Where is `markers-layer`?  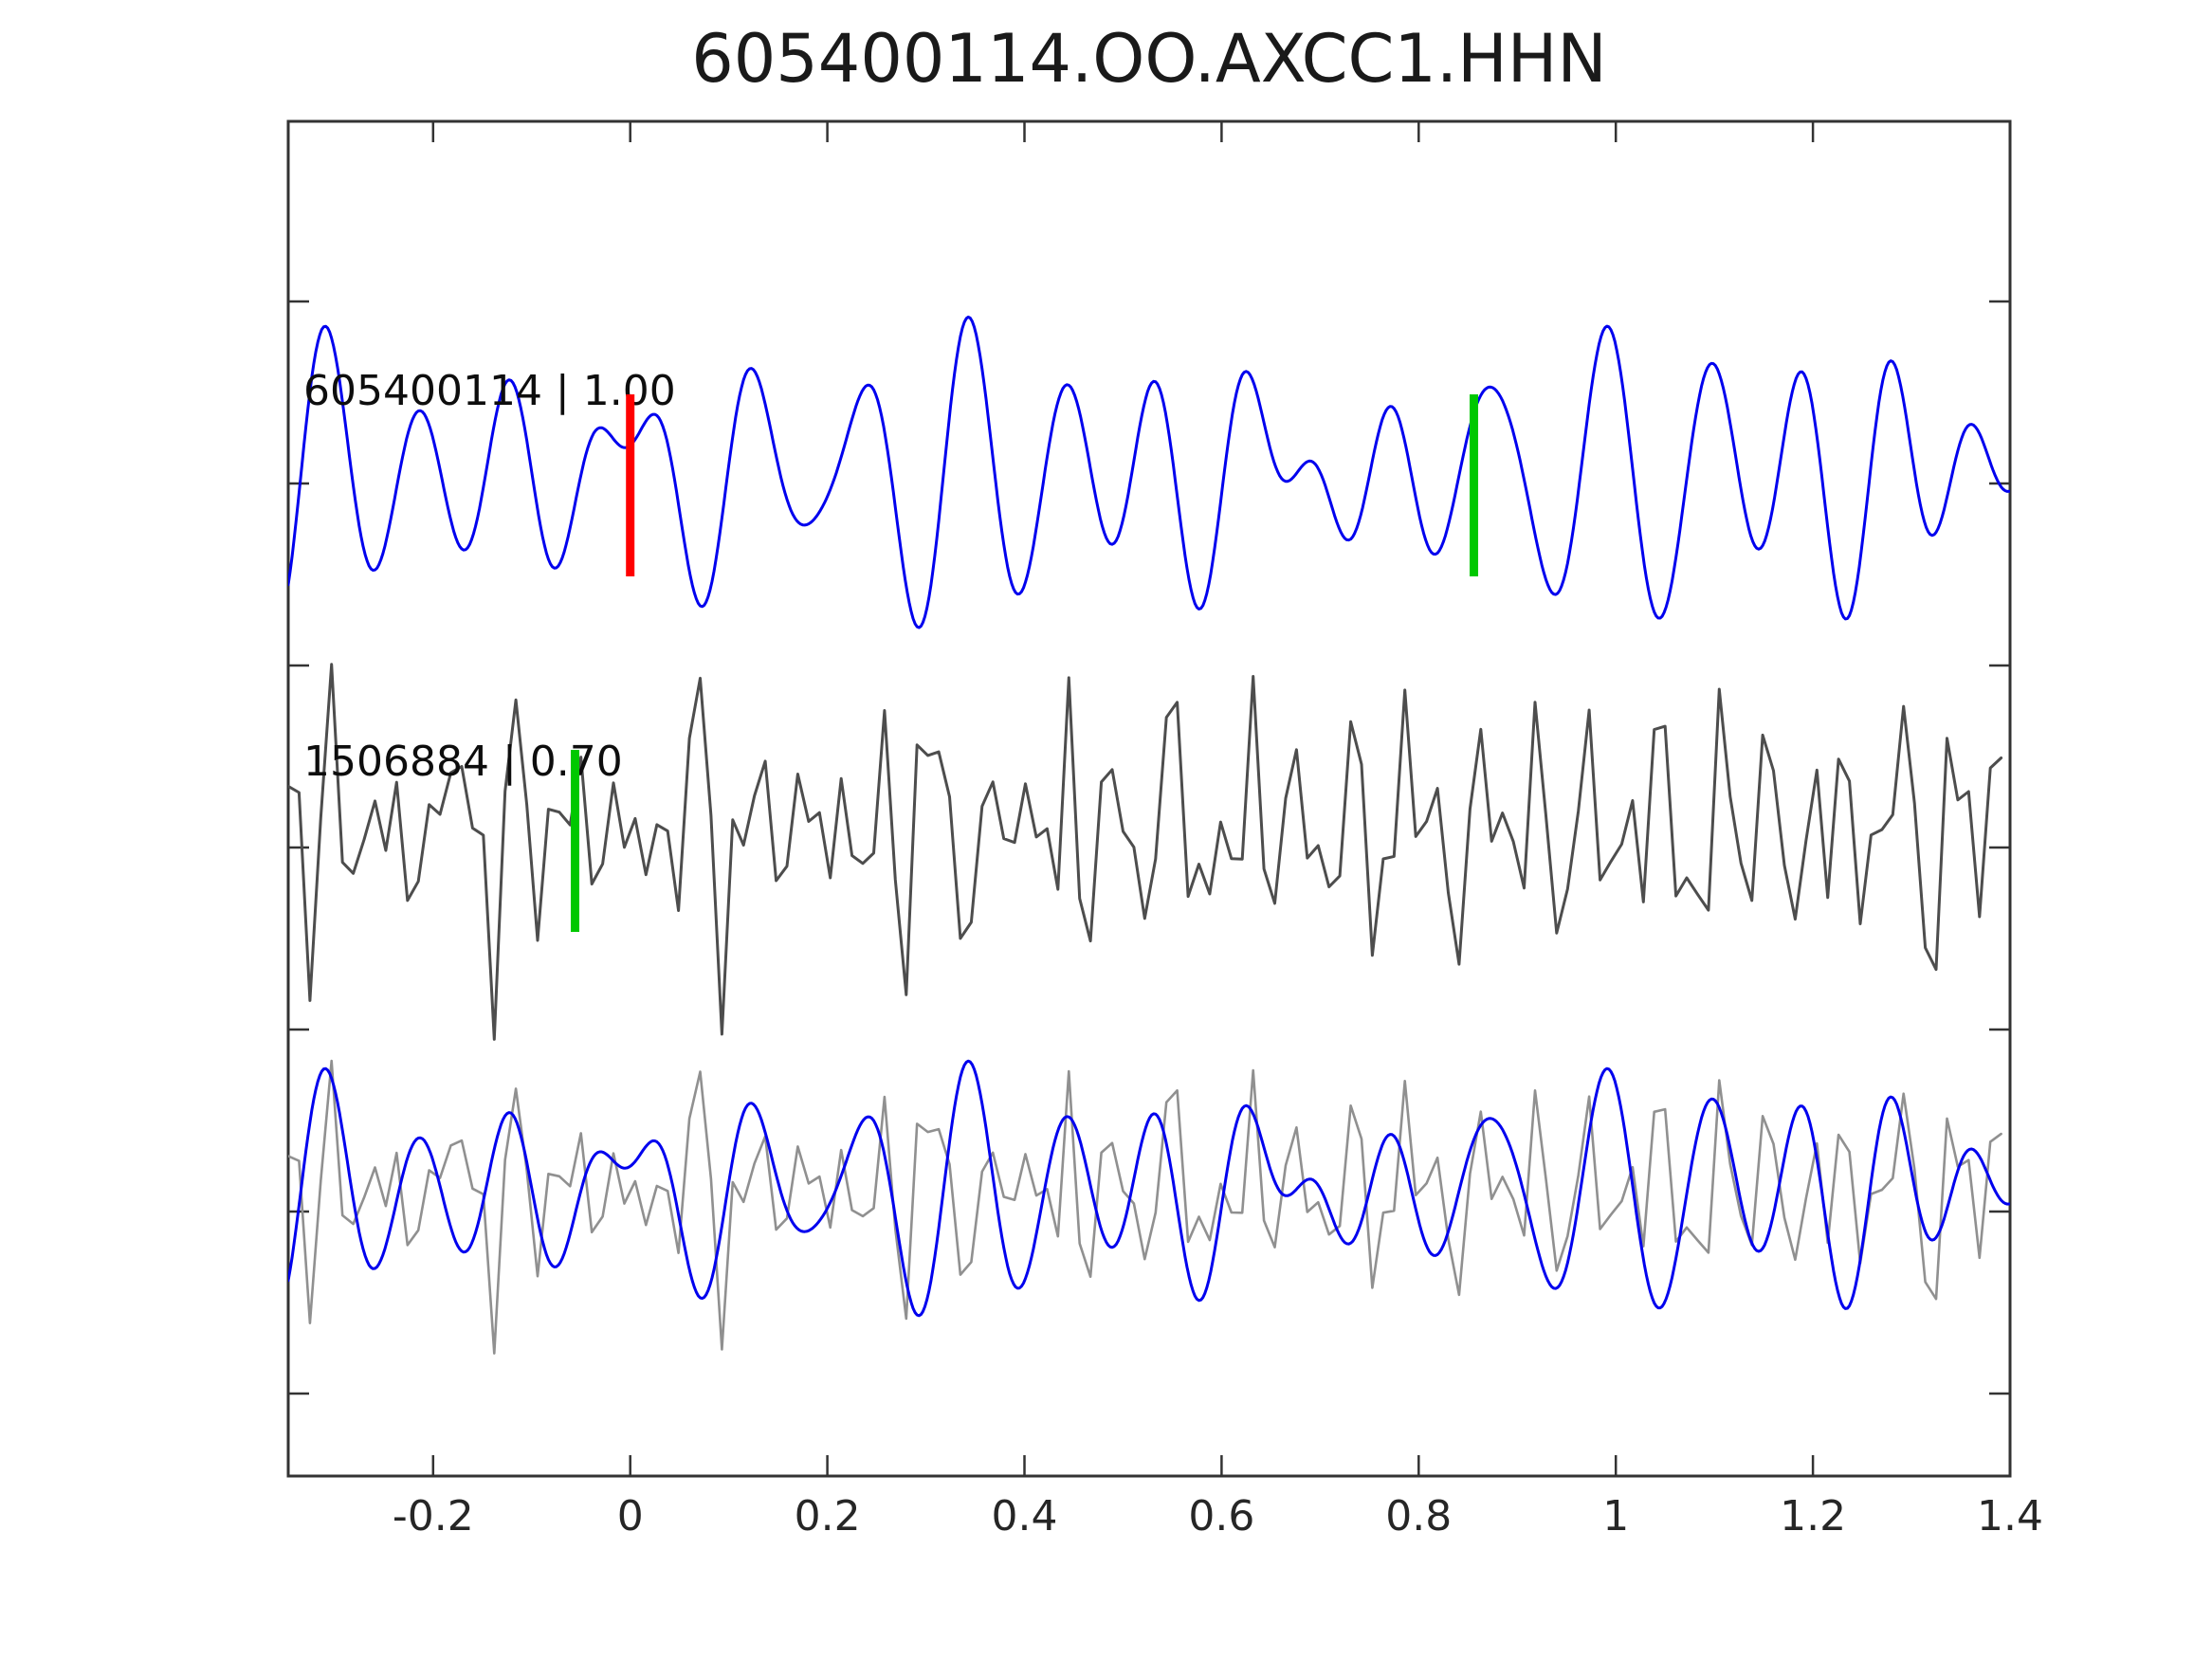
markers-layer is located at coordinates (1024, 663).